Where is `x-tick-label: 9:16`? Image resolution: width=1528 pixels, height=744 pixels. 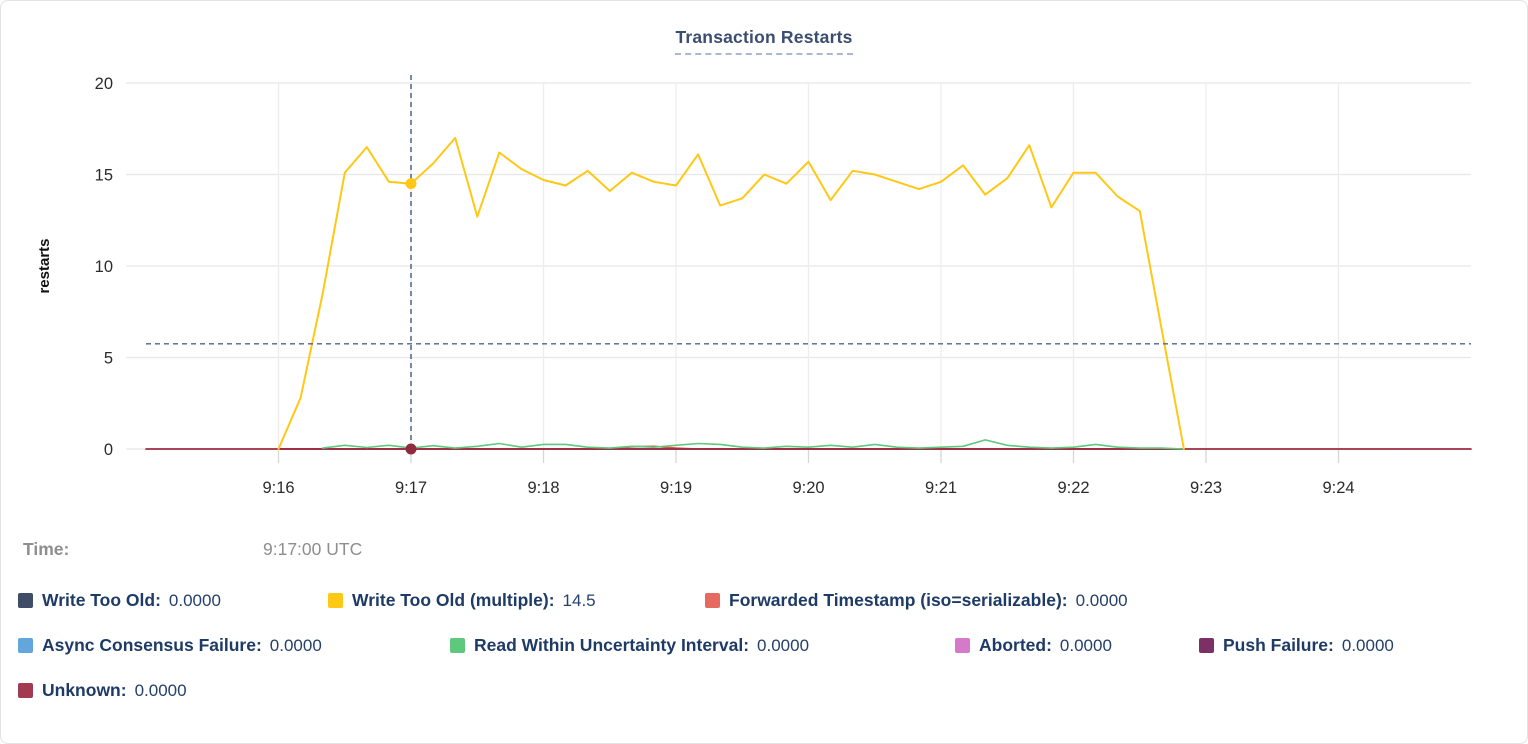
x-tick-label: 9:16 is located at coordinates (278, 488).